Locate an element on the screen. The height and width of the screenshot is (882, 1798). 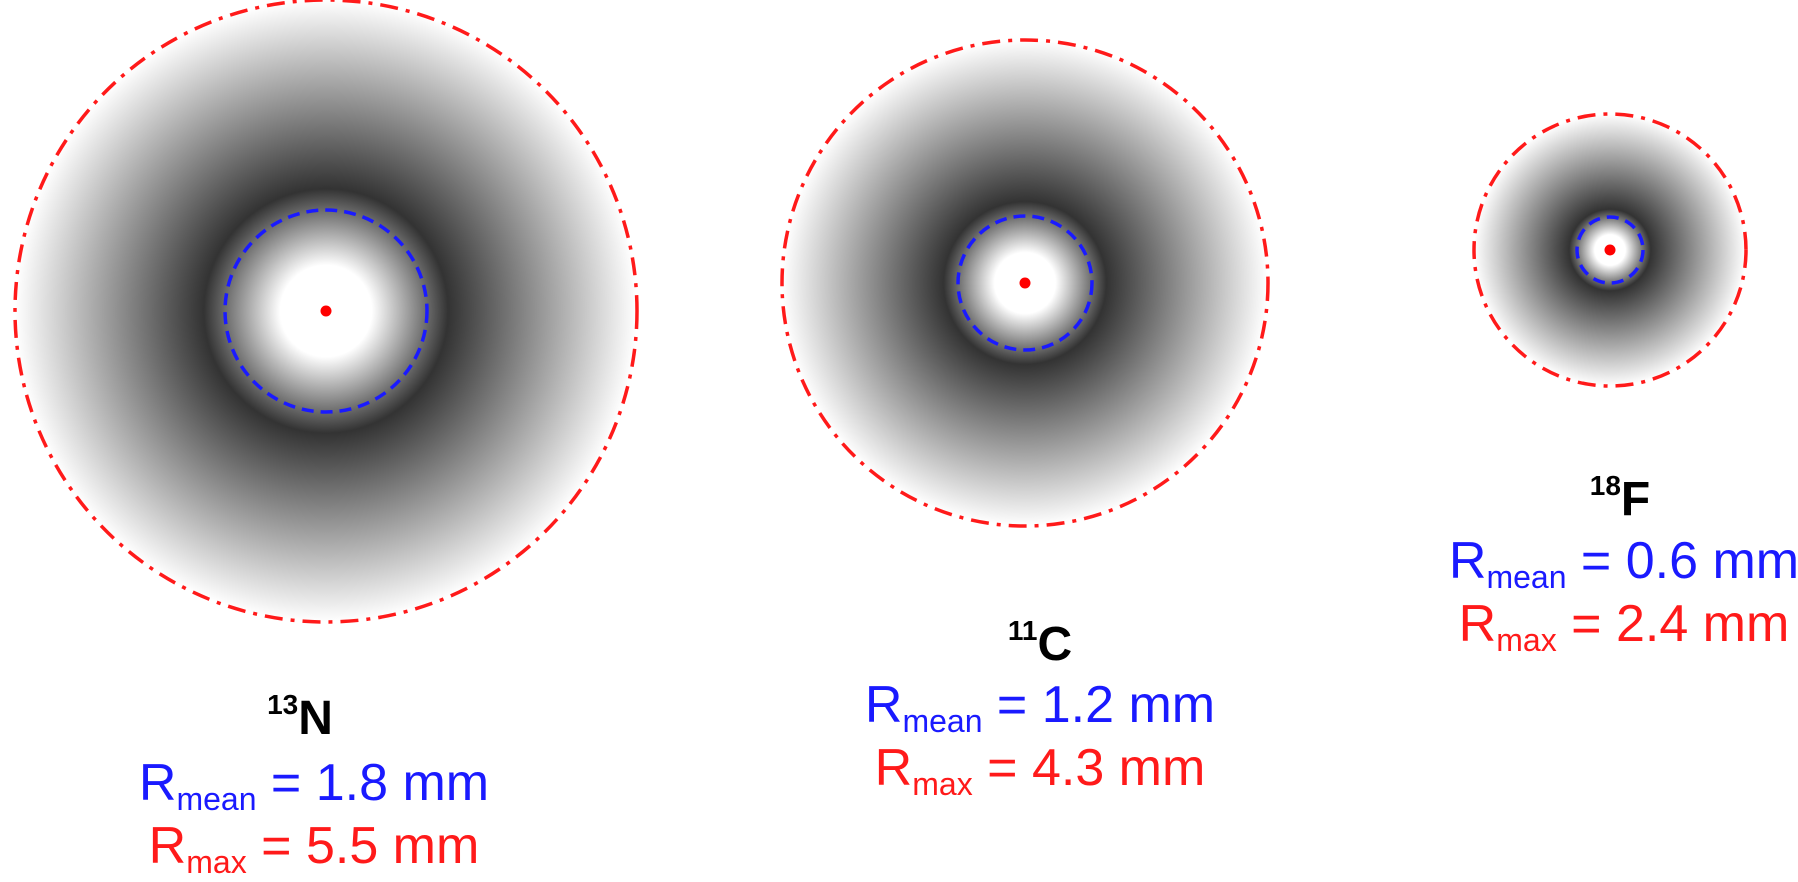
isotope-mass-c11: 11 is located at coordinates (1023, 630).